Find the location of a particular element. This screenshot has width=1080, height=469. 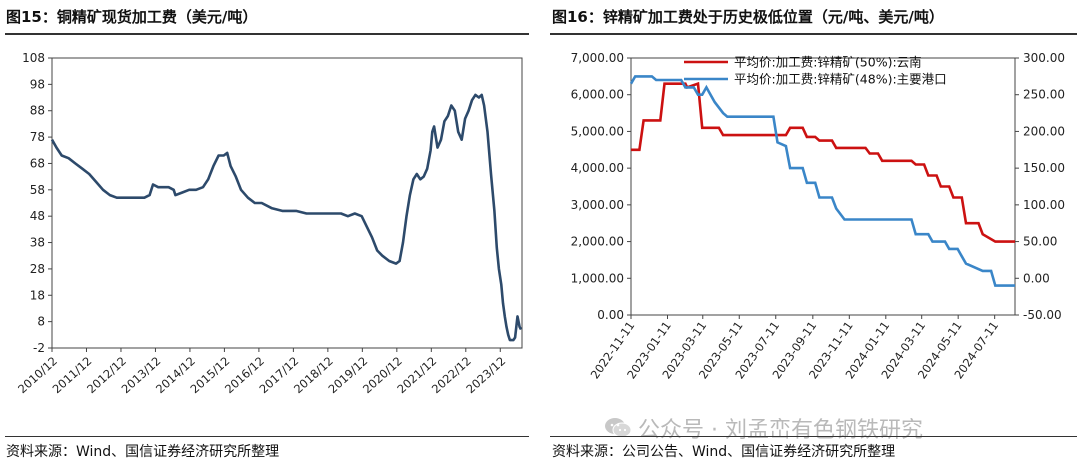

right-y-left-tick-label: 2,000.00 is located at coordinates (597, 242).